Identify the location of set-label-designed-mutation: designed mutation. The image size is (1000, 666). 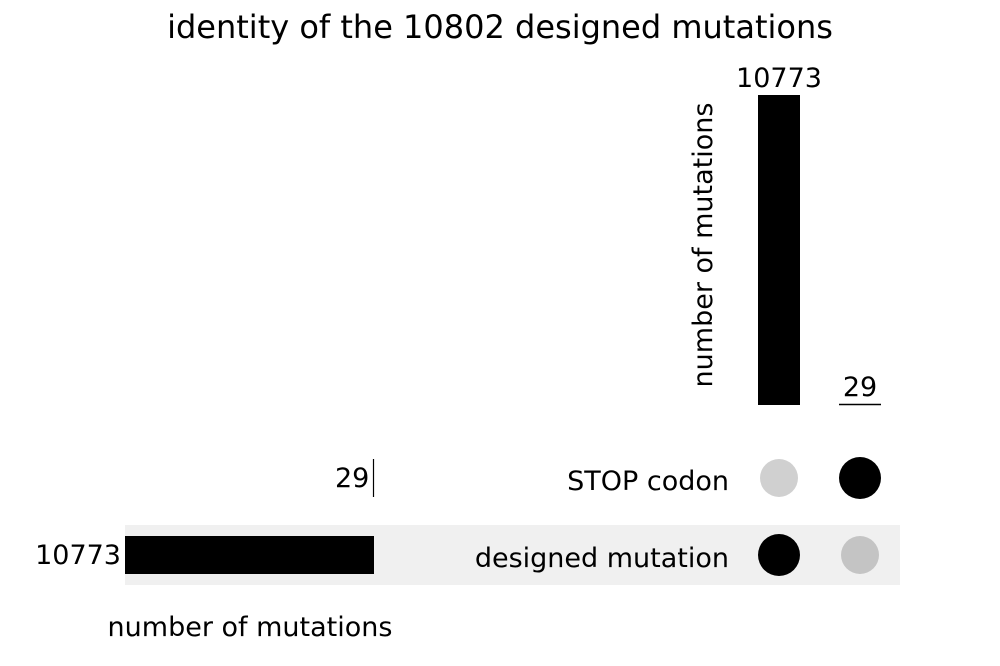
(602, 558).